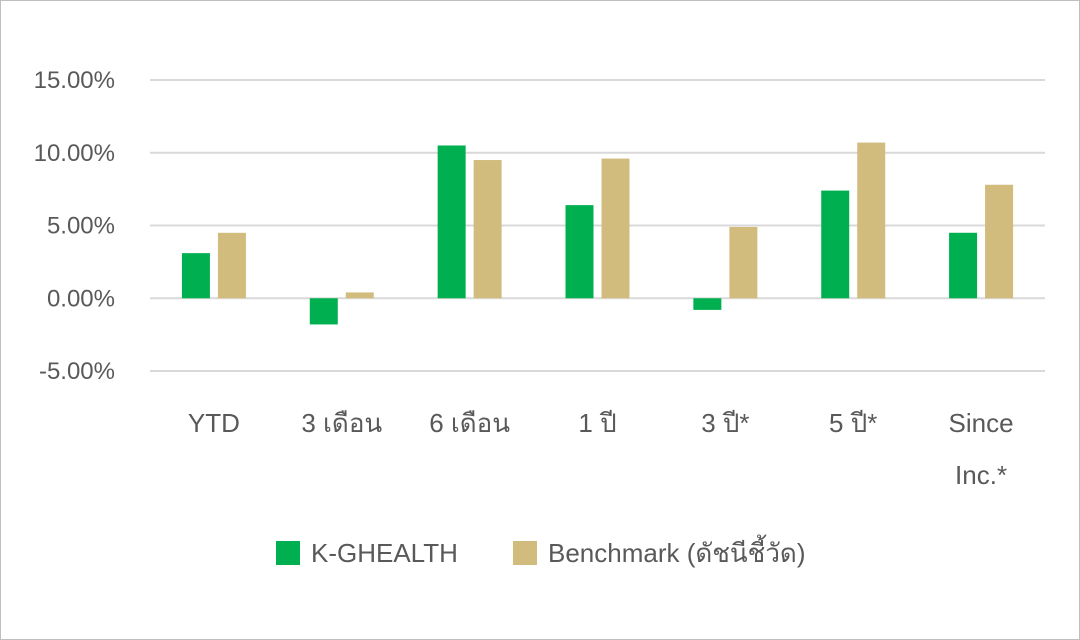 The width and height of the screenshot is (1080, 640). What do you see at coordinates (77, 371) in the screenshot?
I see `y-tick-label: -5.00%` at bounding box center [77, 371].